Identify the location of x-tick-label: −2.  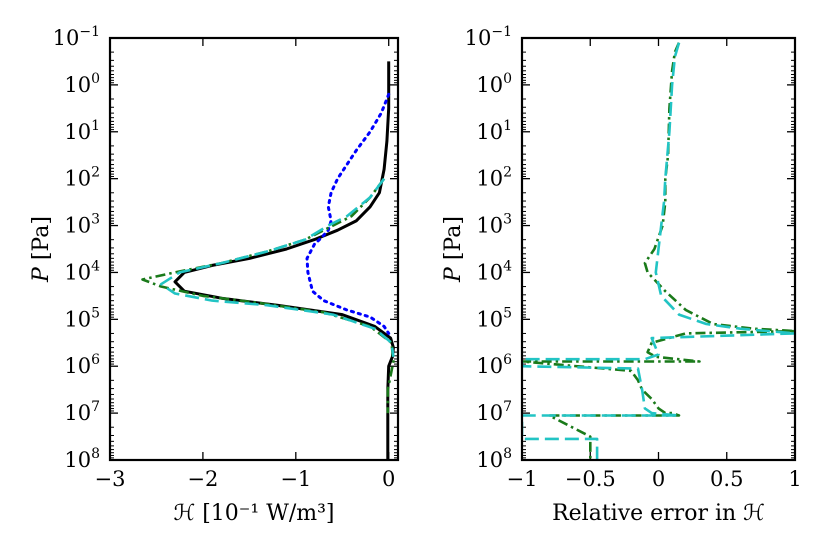
(202, 479).